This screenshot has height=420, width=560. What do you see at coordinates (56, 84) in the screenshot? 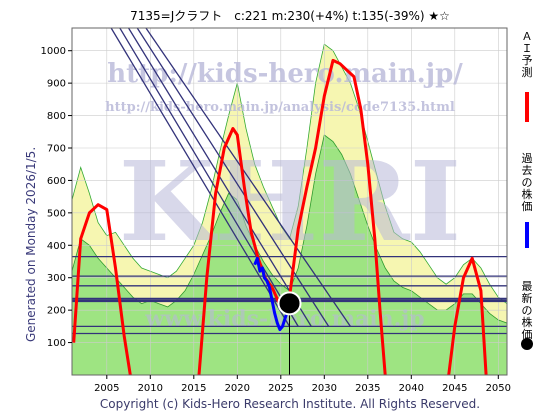
I see `y-tick-label-900: 900` at bounding box center [56, 84].